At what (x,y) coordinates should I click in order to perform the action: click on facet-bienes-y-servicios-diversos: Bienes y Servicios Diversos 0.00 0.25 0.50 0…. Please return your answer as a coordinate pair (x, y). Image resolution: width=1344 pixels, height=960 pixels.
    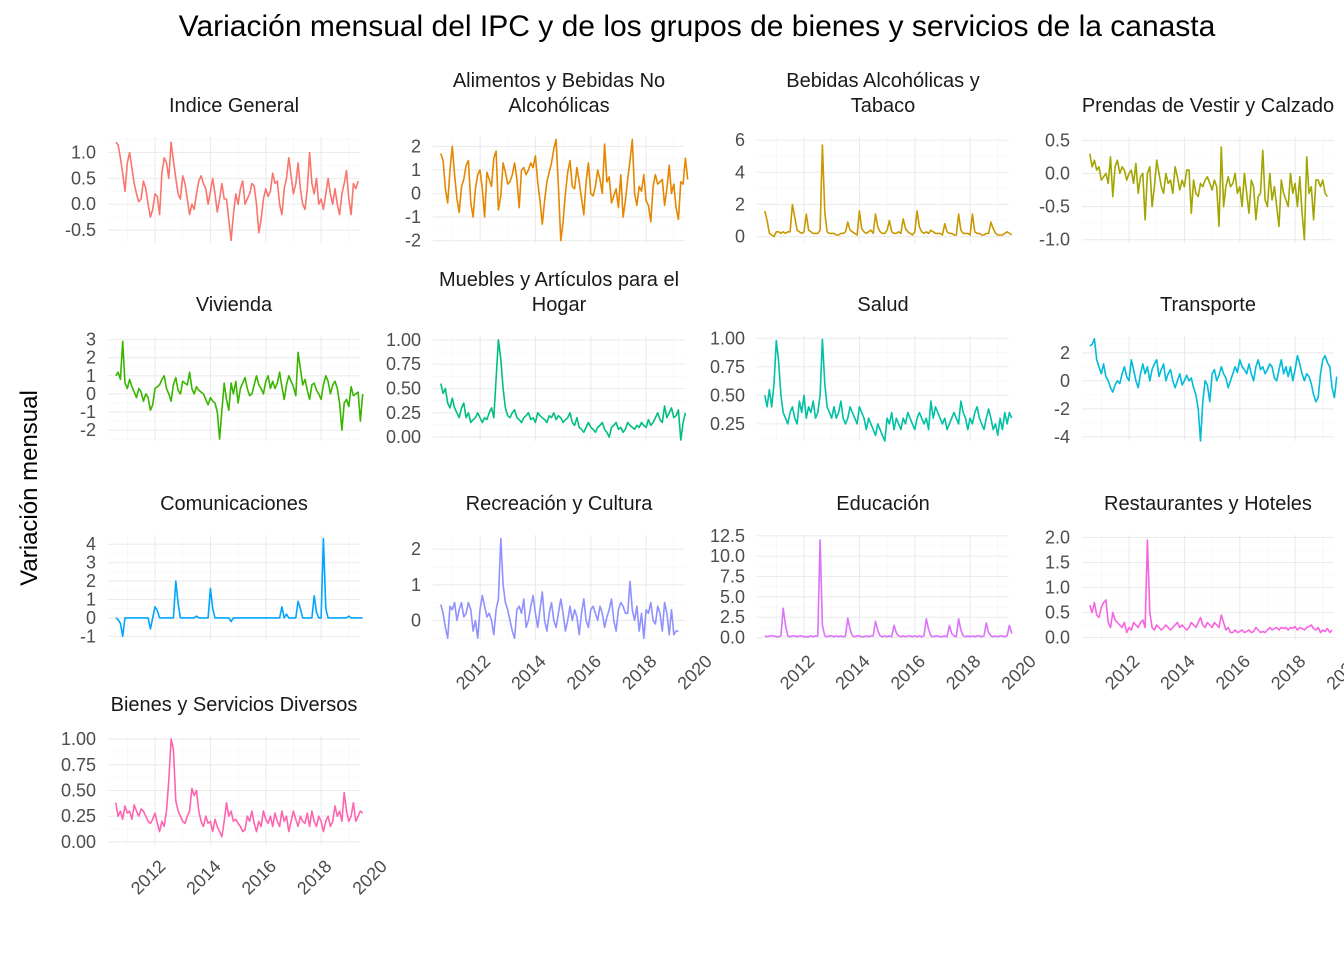
    Looking at the image, I should click on (226, 796).